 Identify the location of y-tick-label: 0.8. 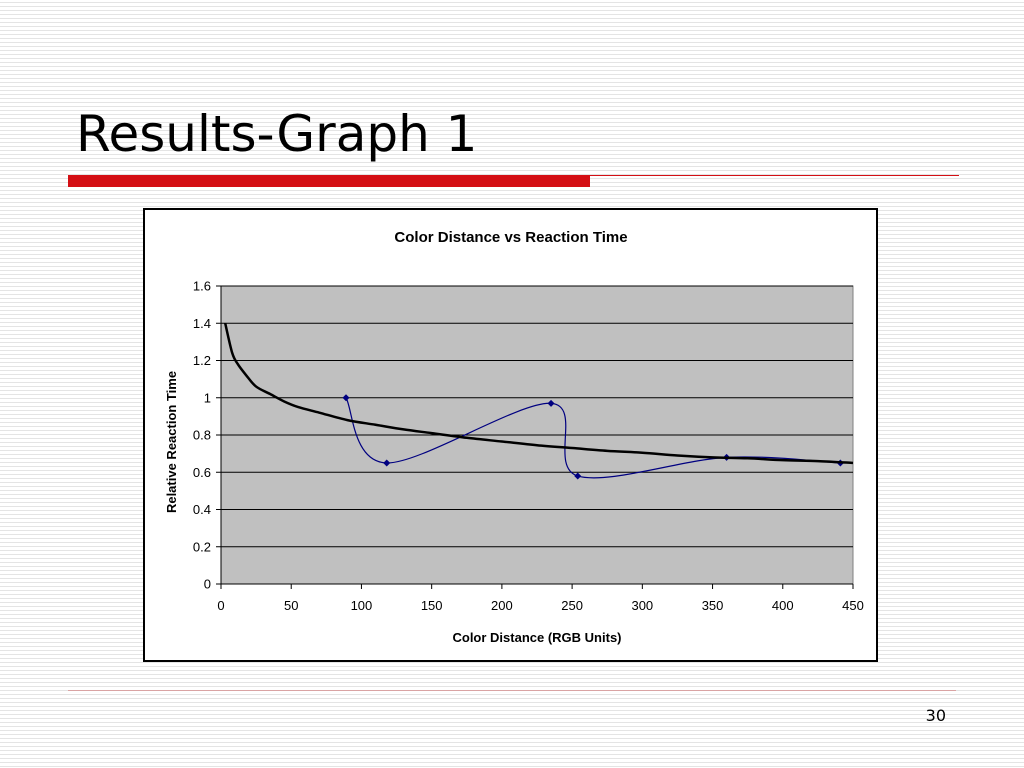
(202, 435).